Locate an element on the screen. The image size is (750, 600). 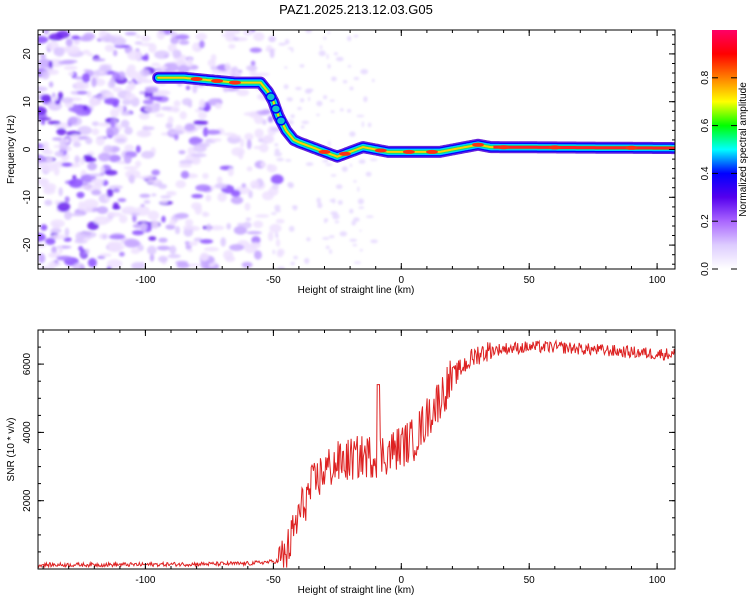
x-tick-label: -50 is located at coordinates (273, 280).